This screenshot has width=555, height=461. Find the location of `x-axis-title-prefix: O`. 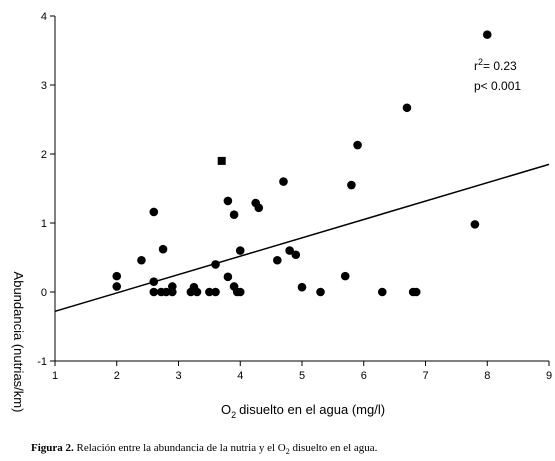

x-axis-title-prefix: O is located at coordinates (226, 409).